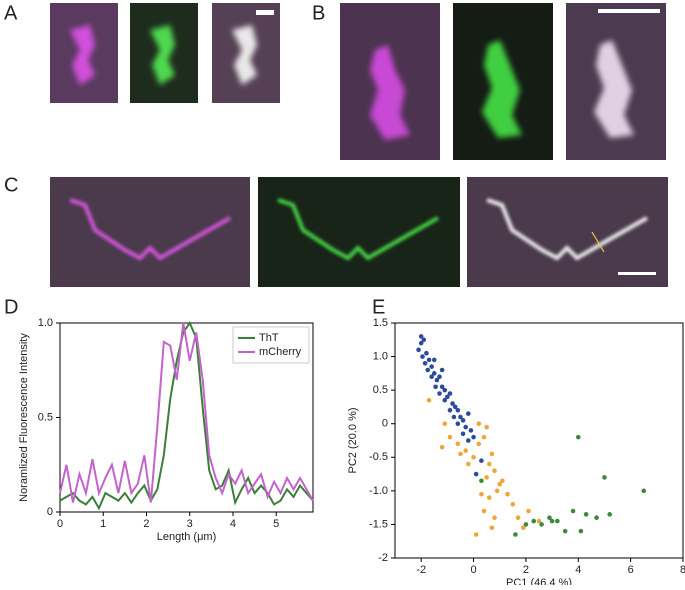 Image resolution: width=685 pixels, height=590 pixels. Describe the element at coordinates (190, 524) in the screenshot. I see `x-tick-label: 3` at that location.